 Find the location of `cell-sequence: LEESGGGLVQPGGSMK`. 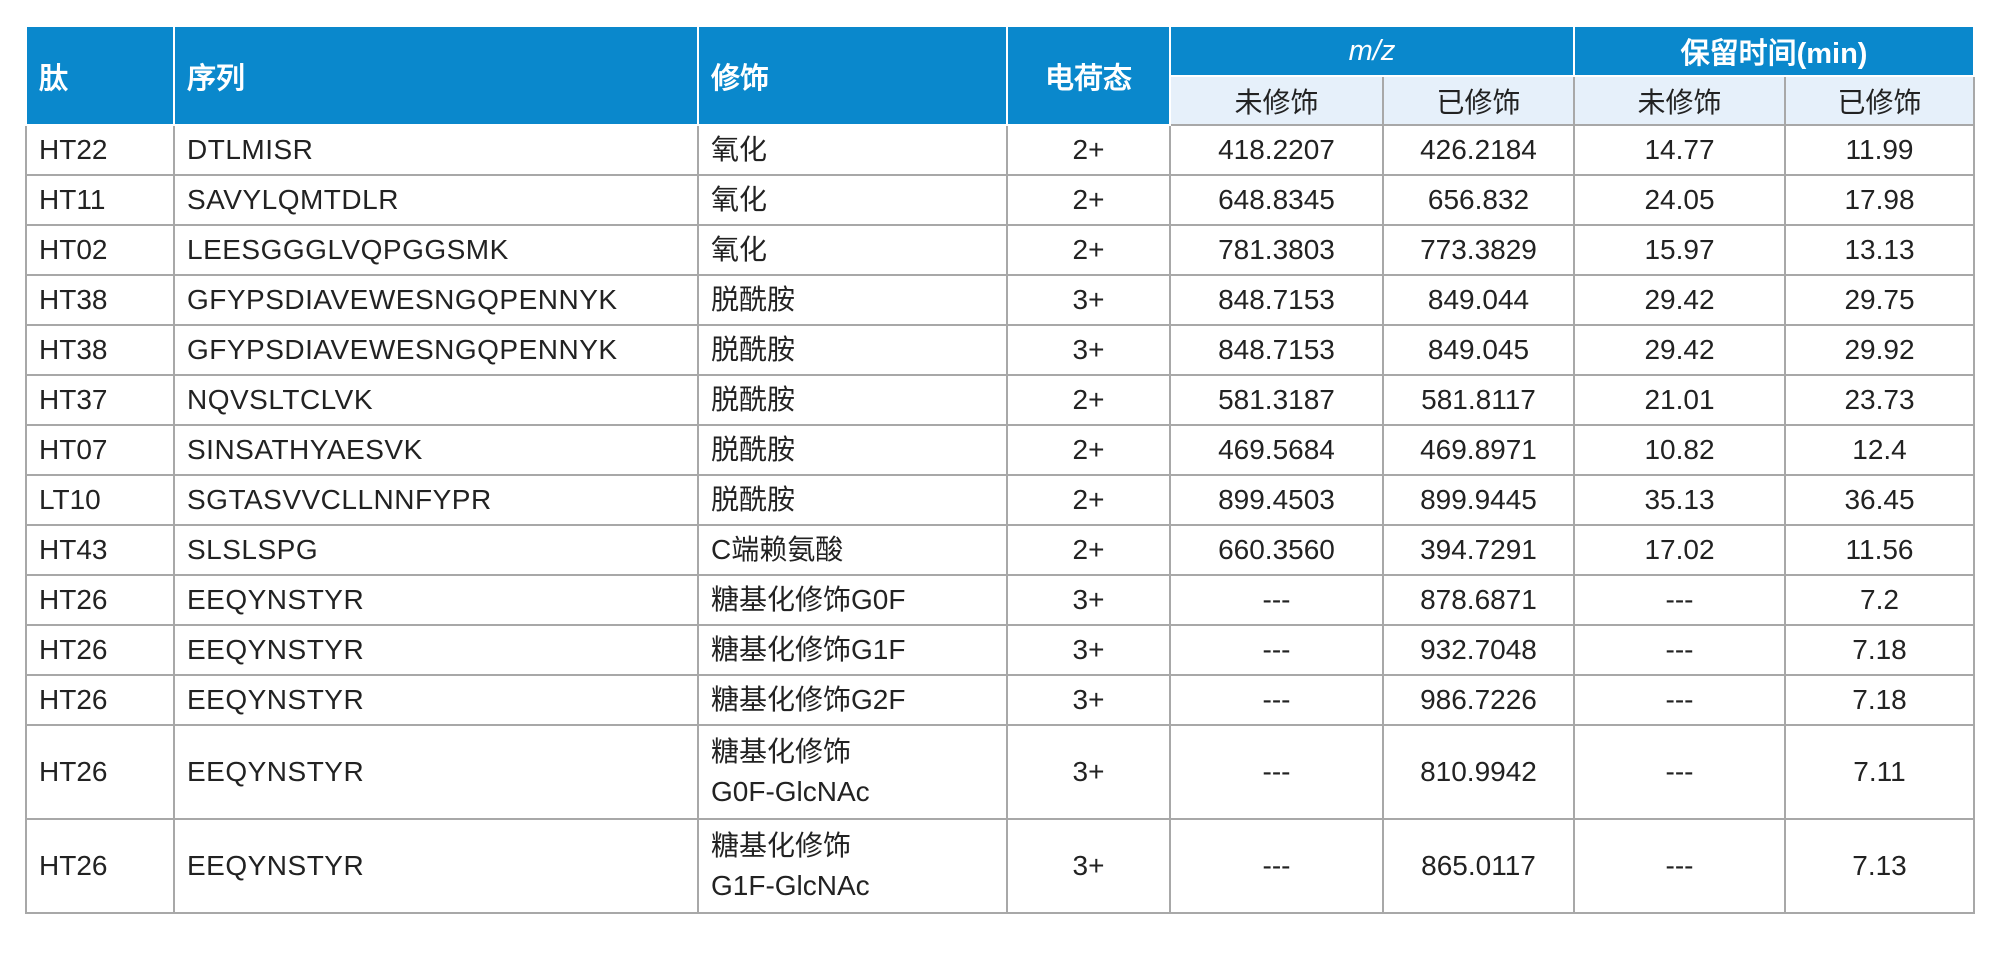

cell-sequence: LEESGGGLVQPGGSMK is located at coordinates (436, 250).